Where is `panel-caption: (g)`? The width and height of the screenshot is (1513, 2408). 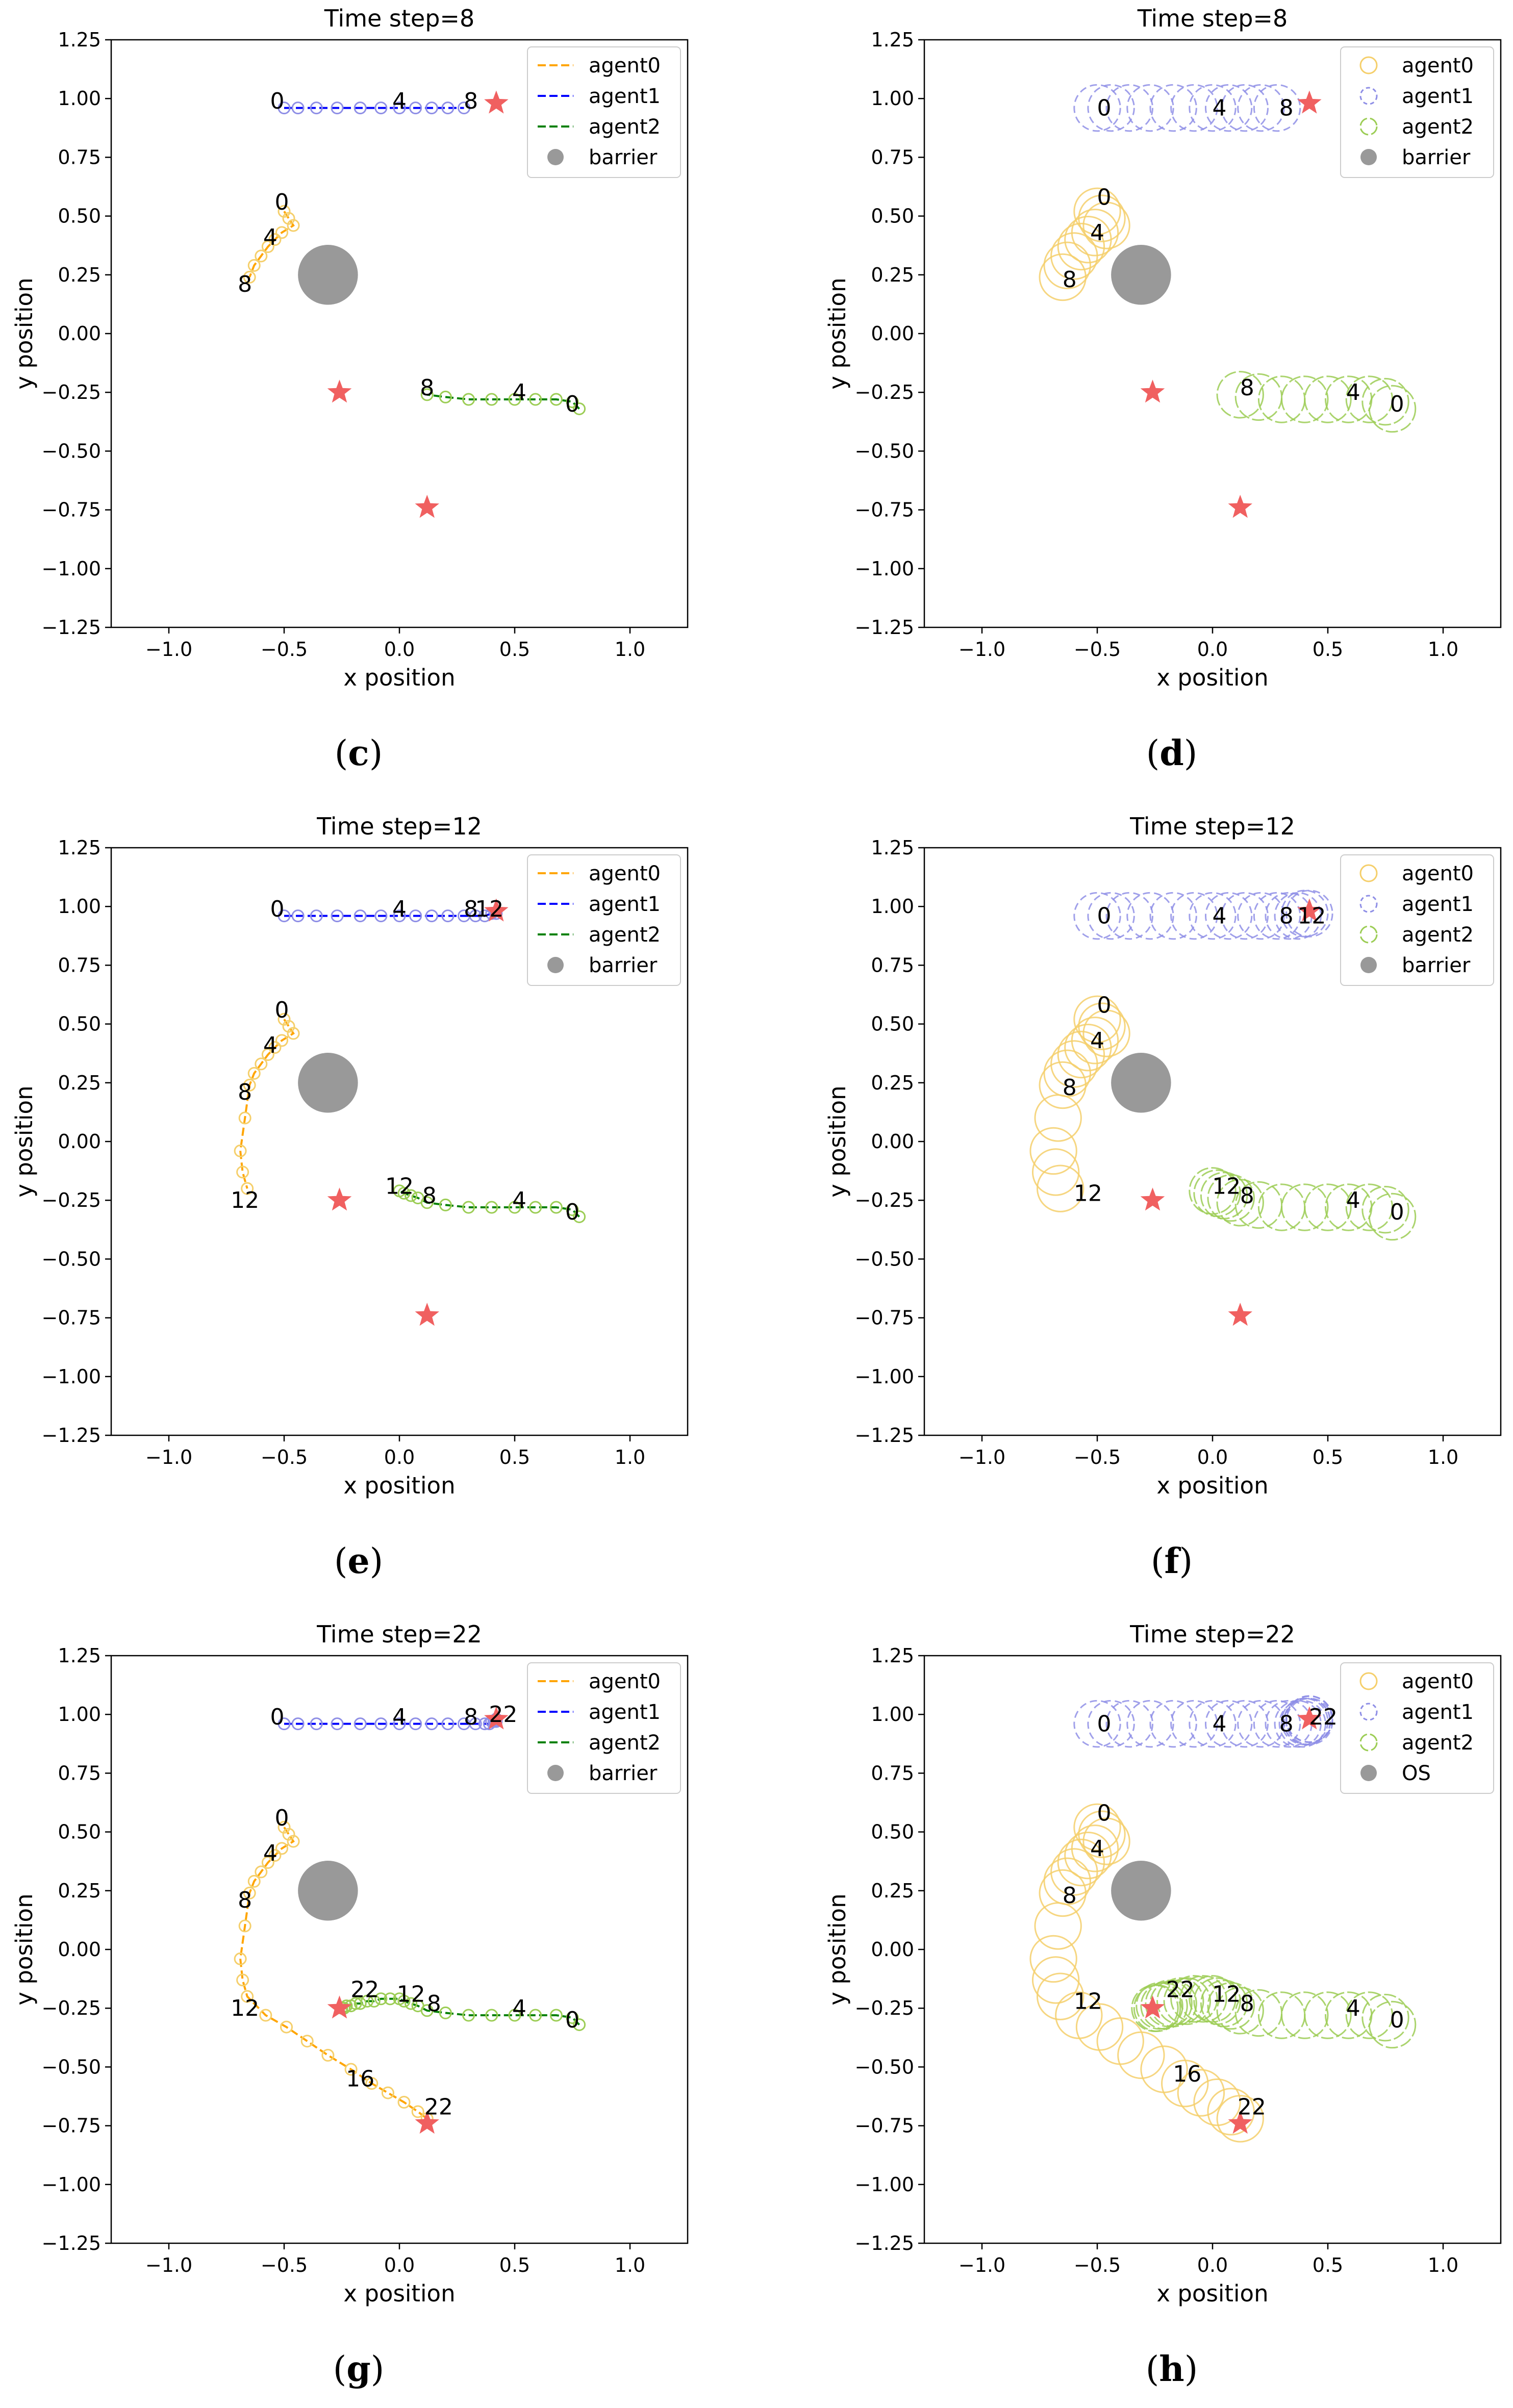 panel-caption: (g) is located at coordinates (359, 2370).